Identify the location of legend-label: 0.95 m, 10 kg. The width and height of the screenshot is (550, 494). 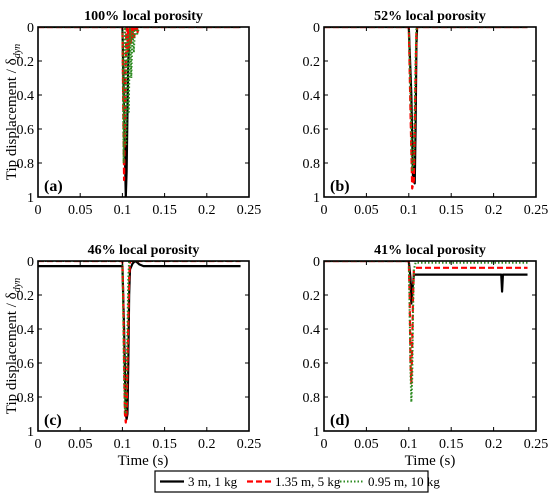
(404, 481).